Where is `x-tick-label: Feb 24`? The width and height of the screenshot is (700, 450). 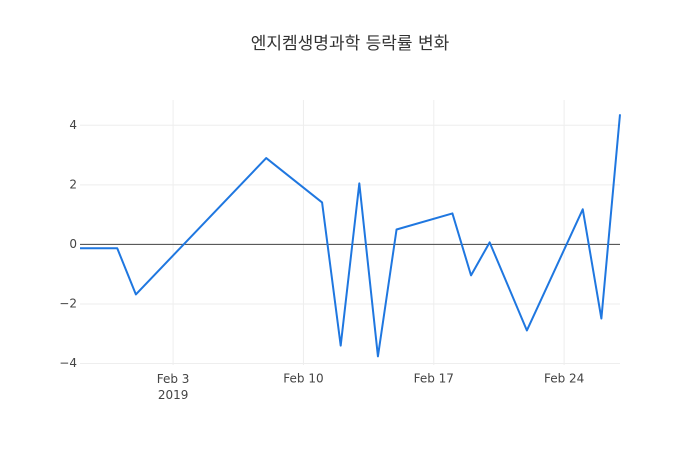 x-tick-label: Feb 24 is located at coordinates (564, 379).